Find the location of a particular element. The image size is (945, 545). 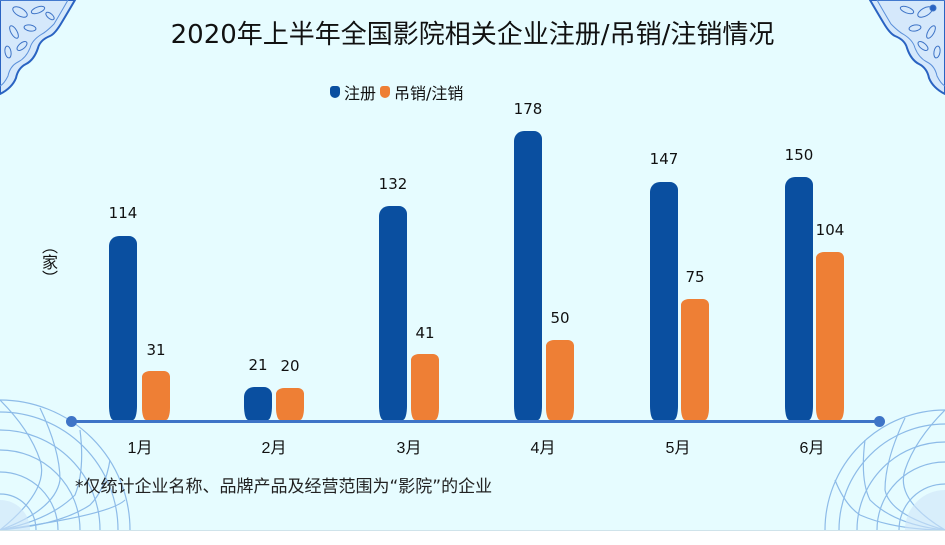

bar-registered-apr is located at coordinates (528, 275).